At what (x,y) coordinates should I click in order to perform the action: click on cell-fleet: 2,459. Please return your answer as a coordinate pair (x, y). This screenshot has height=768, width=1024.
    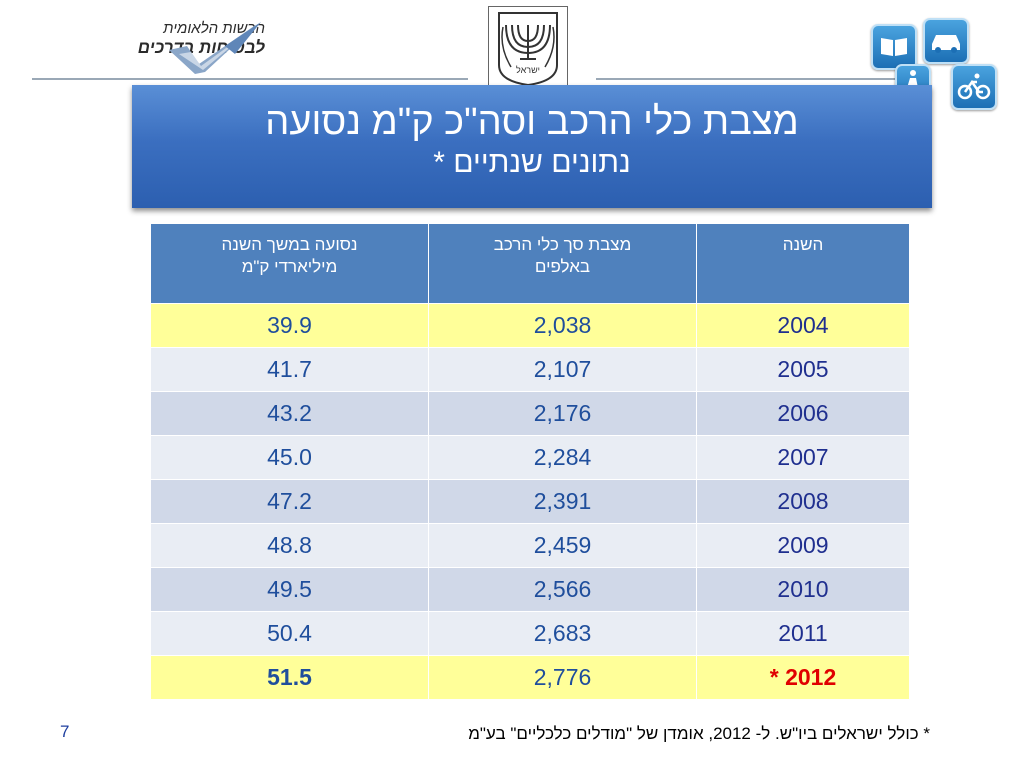
    Looking at the image, I should click on (562, 545).